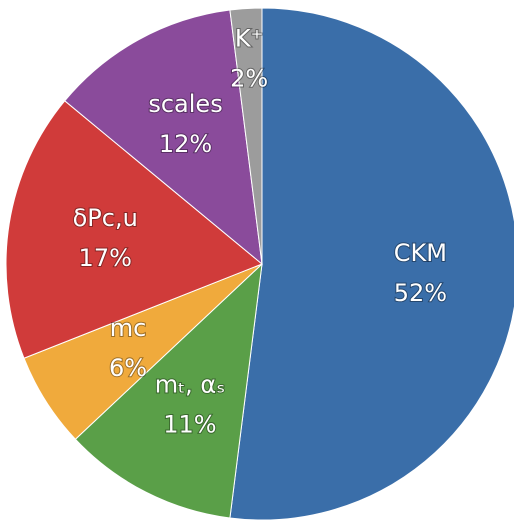 The width and height of the screenshot is (514, 525). I want to click on slice-label: mₜ, αₛ, so click(190, 384).